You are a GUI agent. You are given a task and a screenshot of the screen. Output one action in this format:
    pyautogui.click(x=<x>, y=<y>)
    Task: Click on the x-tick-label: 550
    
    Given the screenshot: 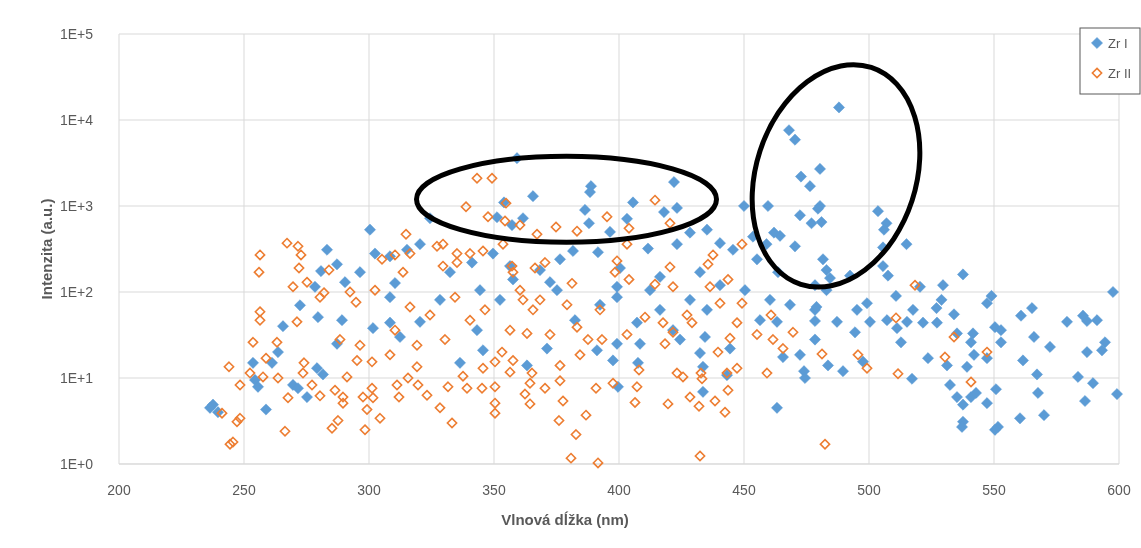 What is the action you would take?
    pyautogui.click(x=994, y=489)
    